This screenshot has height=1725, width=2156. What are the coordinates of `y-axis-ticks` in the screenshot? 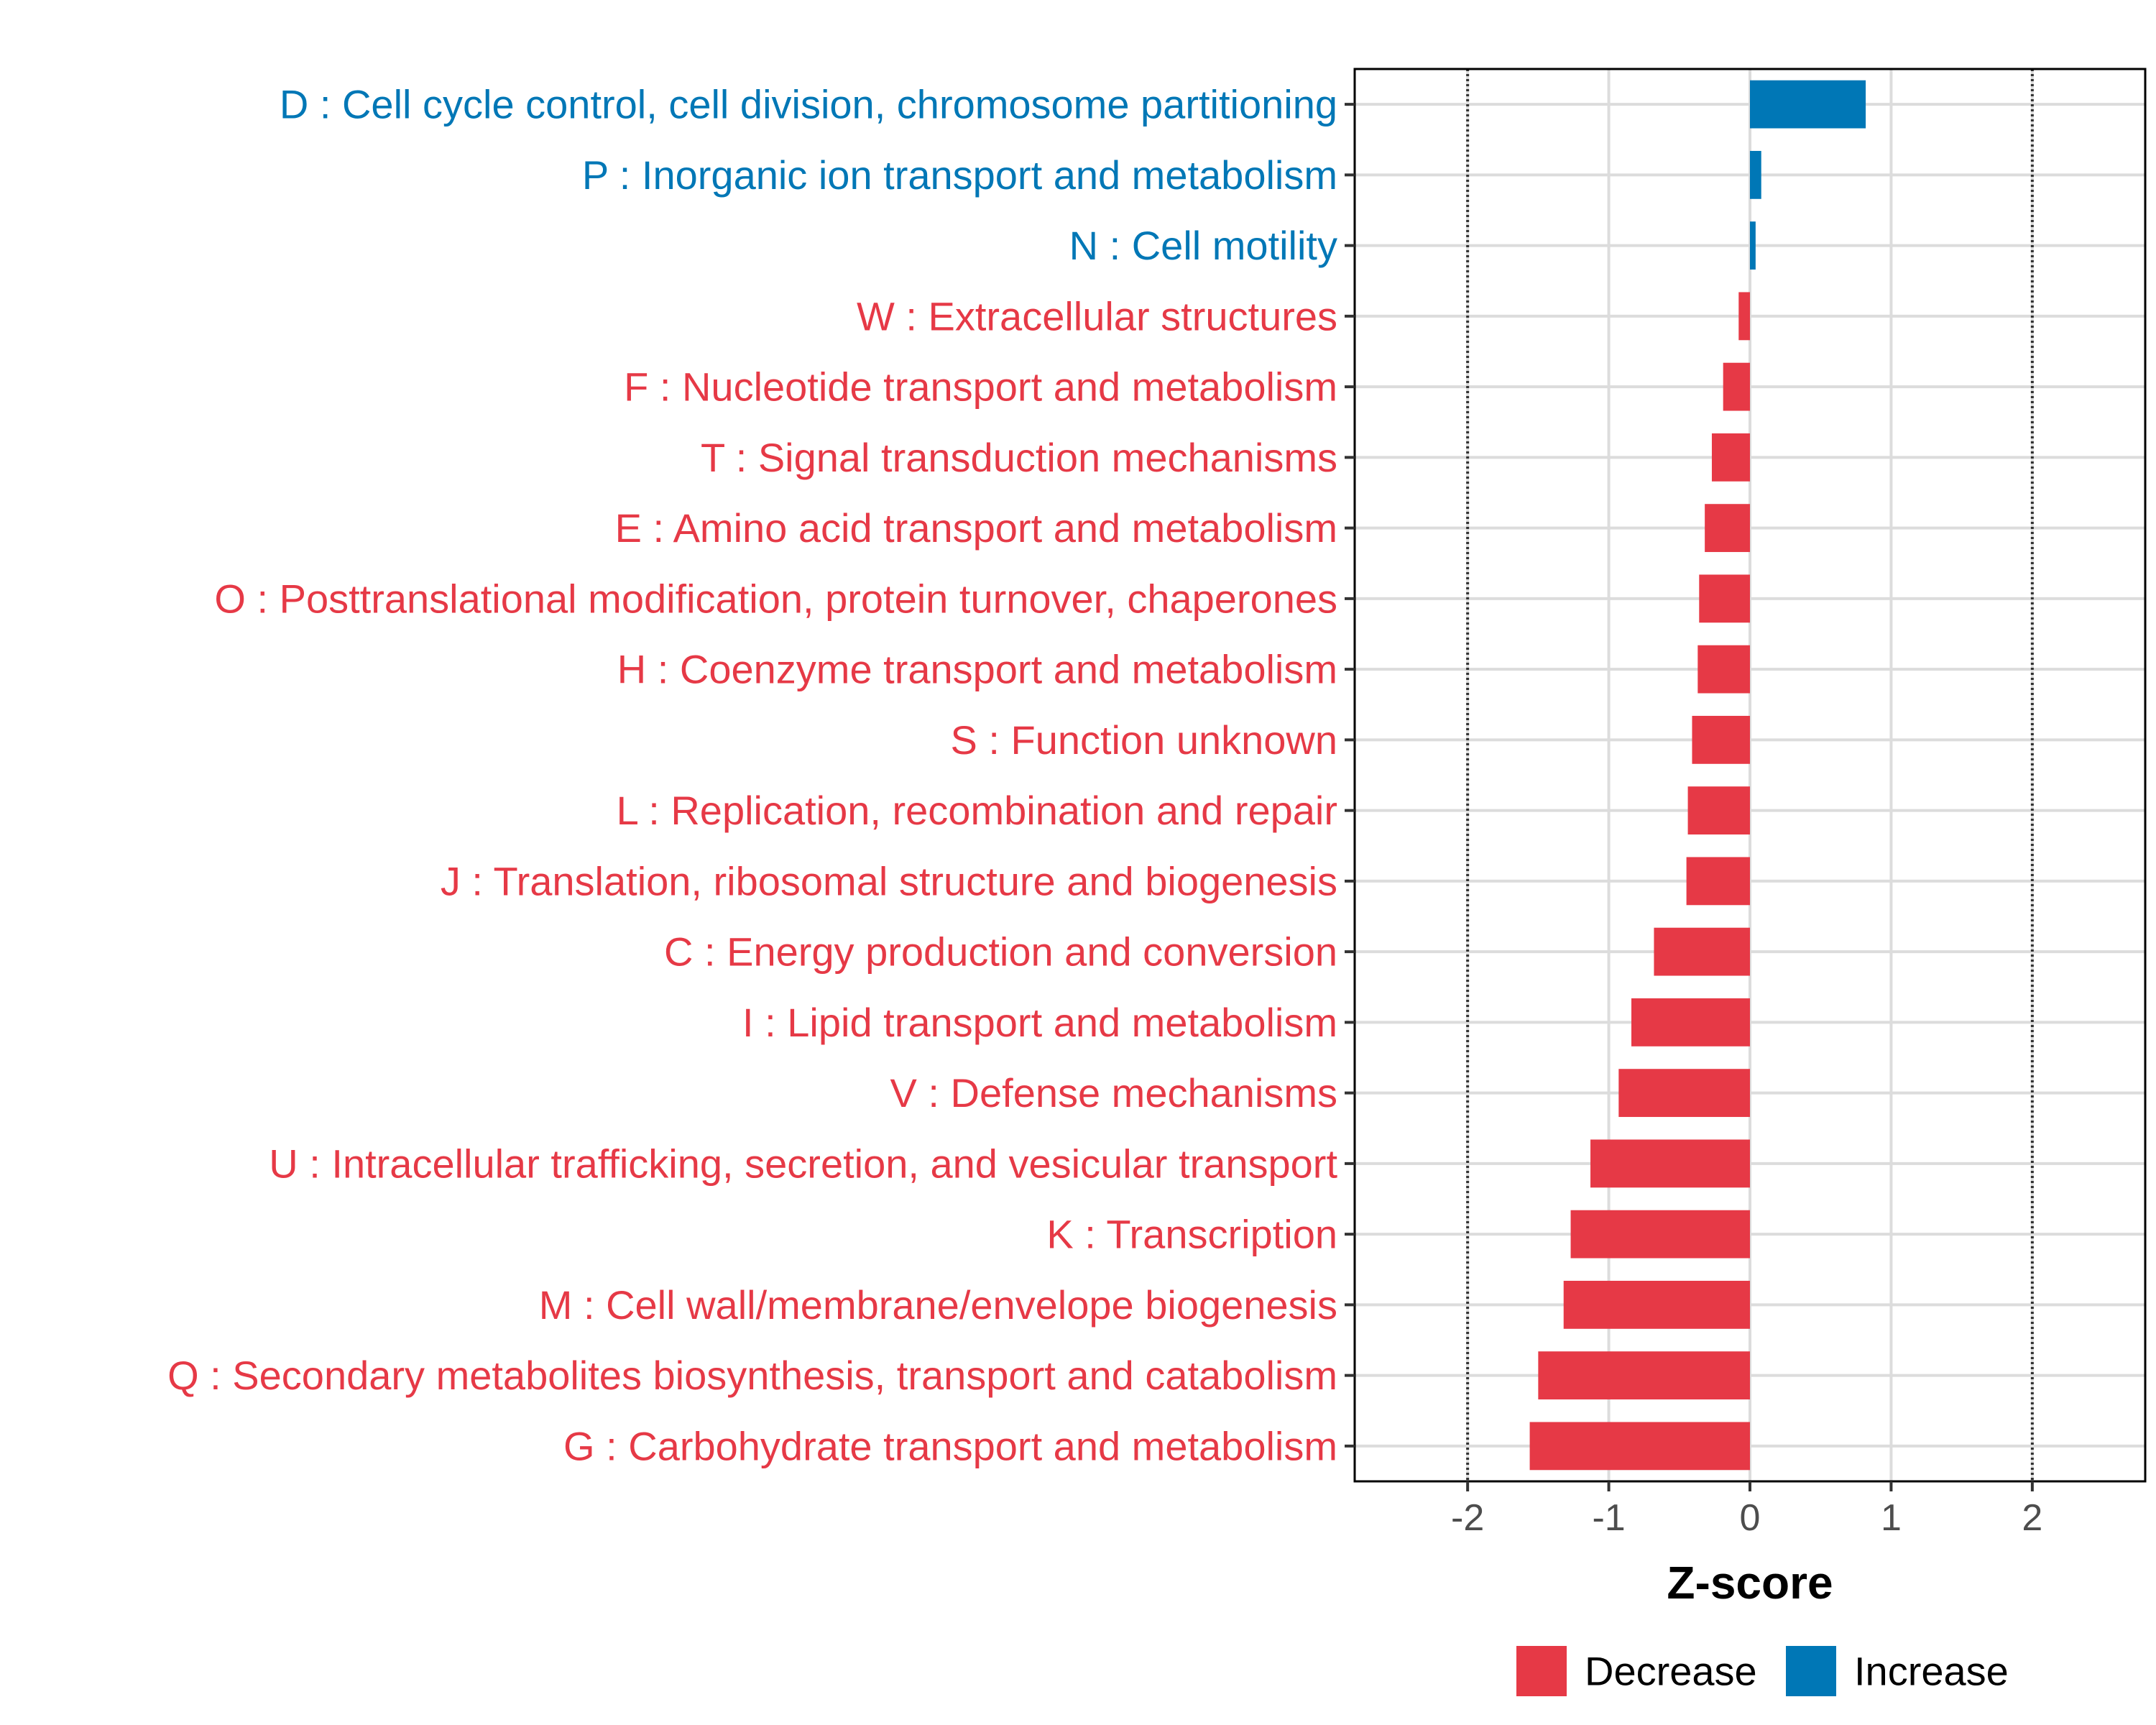 It's located at (1350, 775).